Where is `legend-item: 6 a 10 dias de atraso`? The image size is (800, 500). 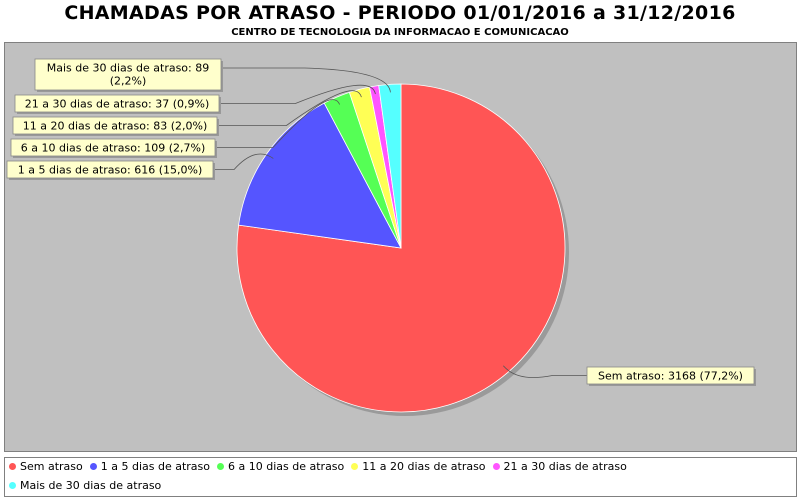
legend-item: 6 a 10 dias de atraso is located at coordinates (280, 466).